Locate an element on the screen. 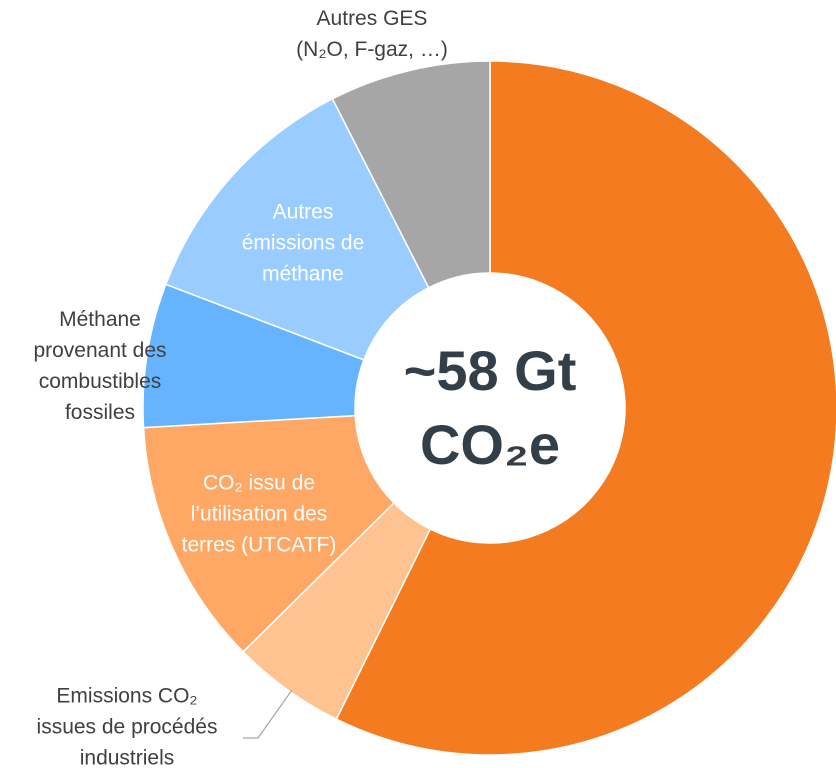 The height and width of the screenshot is (768, 836). slice-label: Autres GES (N₂O, F-gaz, …) is located at coordinates (372, 34).